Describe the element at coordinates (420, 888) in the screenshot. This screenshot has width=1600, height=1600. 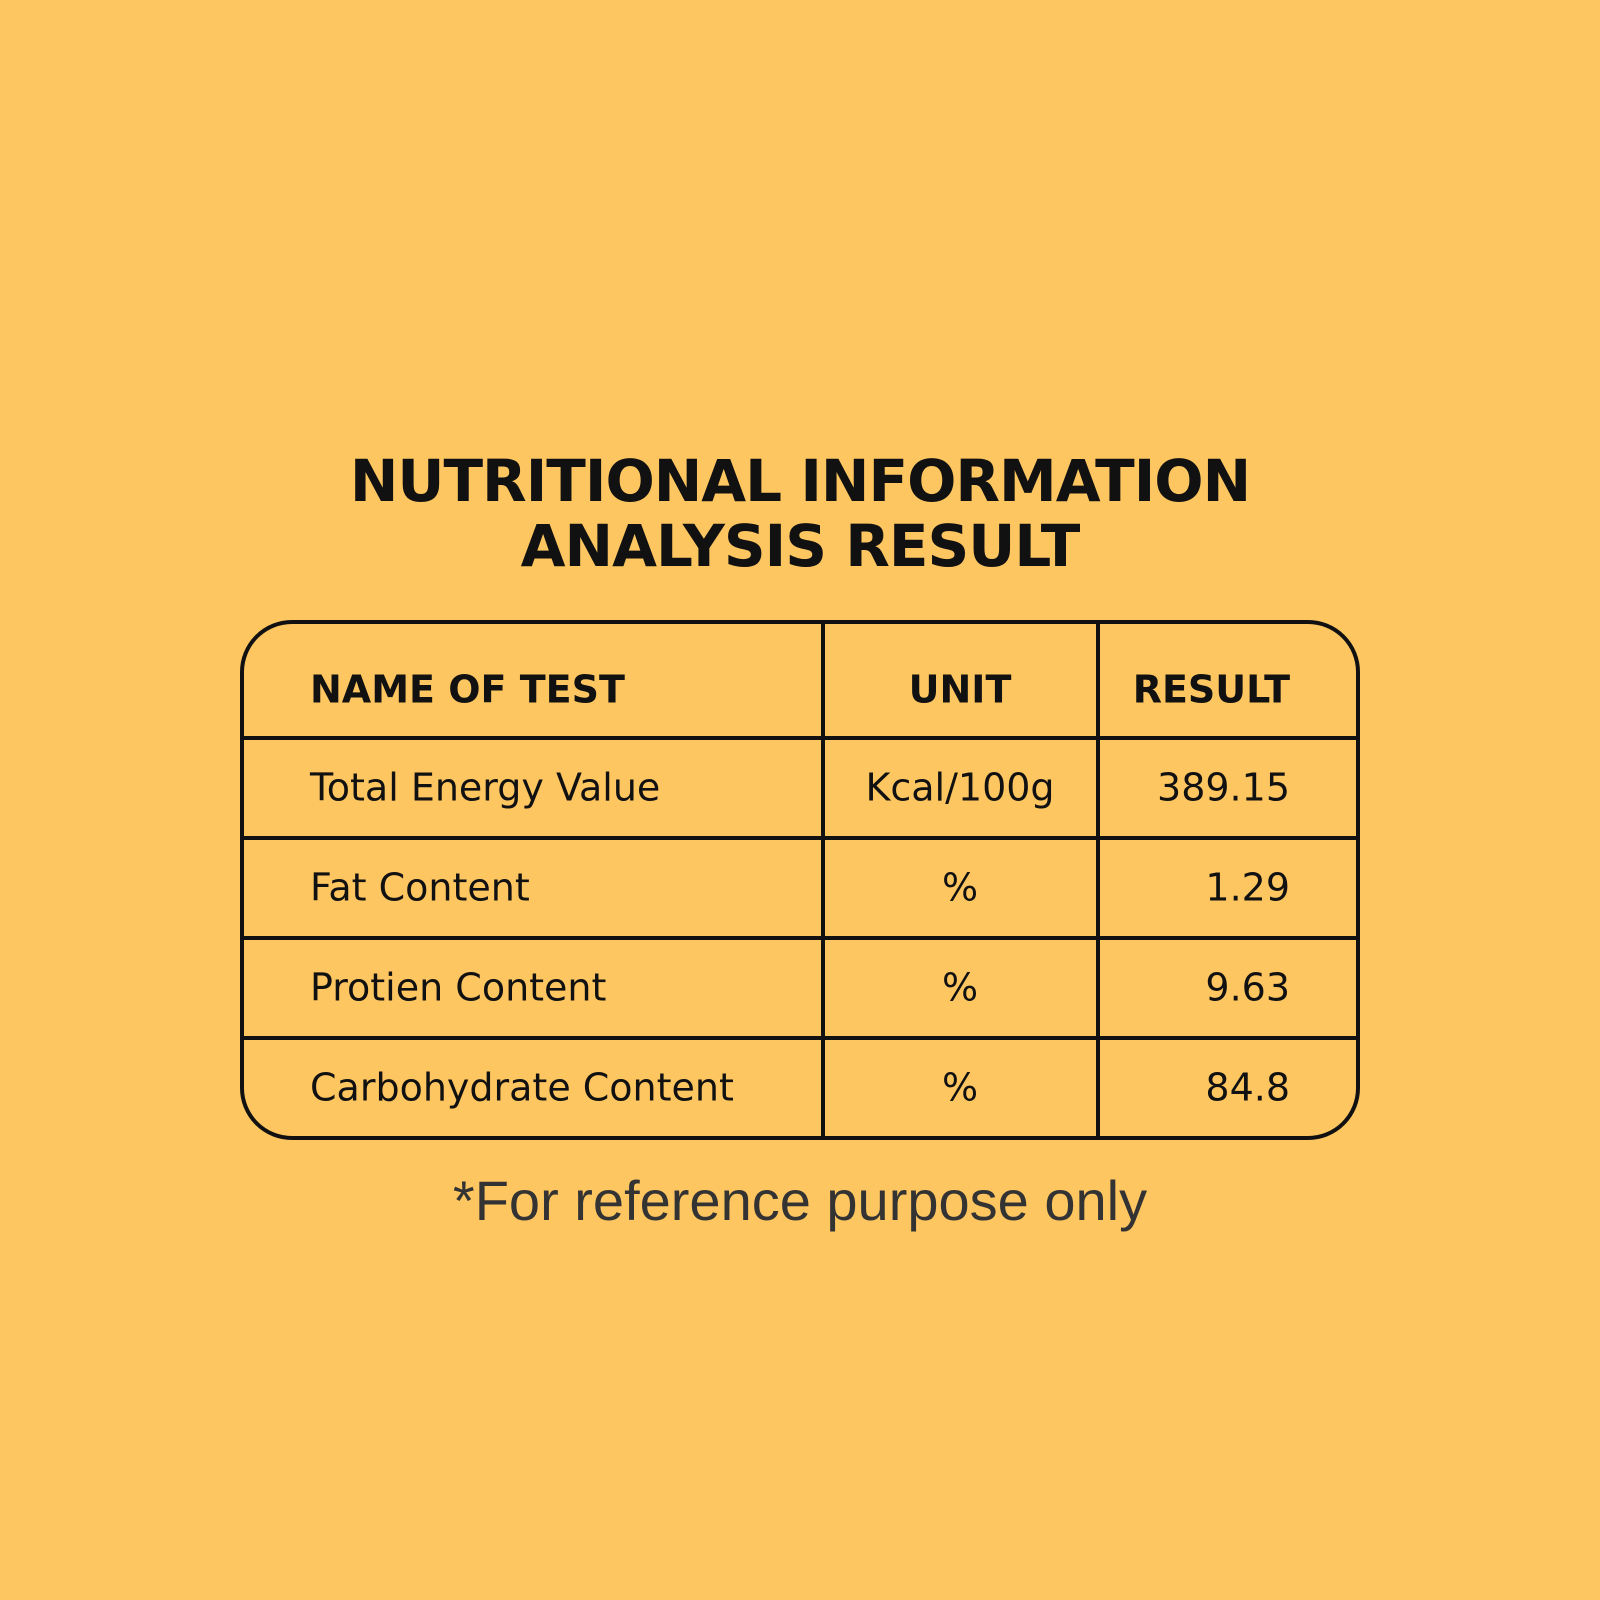
I see `table-cell: Fat Content` at that location.